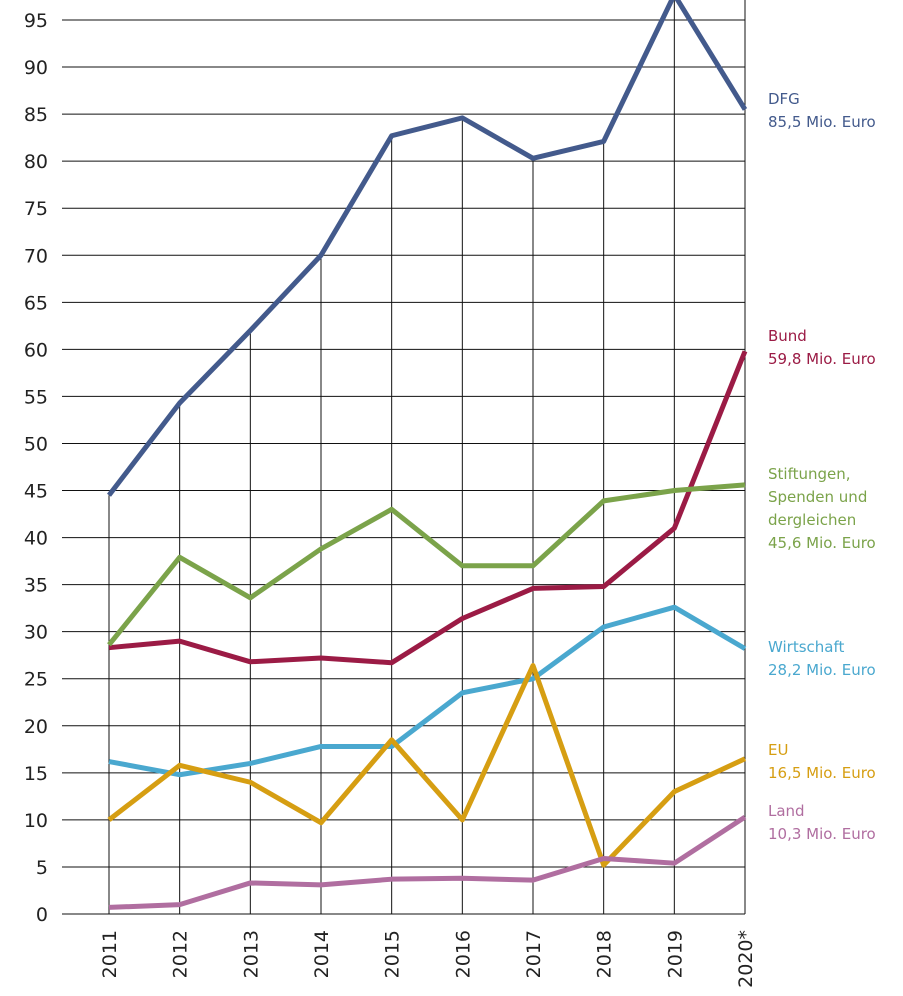  I want to click on x-tick-label: 2018, so click(605, 954).